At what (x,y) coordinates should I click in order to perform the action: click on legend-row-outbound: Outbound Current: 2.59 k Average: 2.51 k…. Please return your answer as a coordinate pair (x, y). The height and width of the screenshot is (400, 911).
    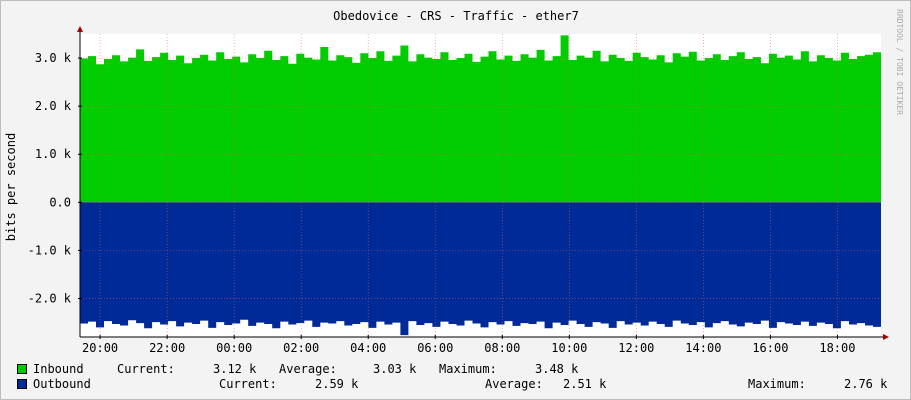
    Looking at the image, I should click on (457, 384).